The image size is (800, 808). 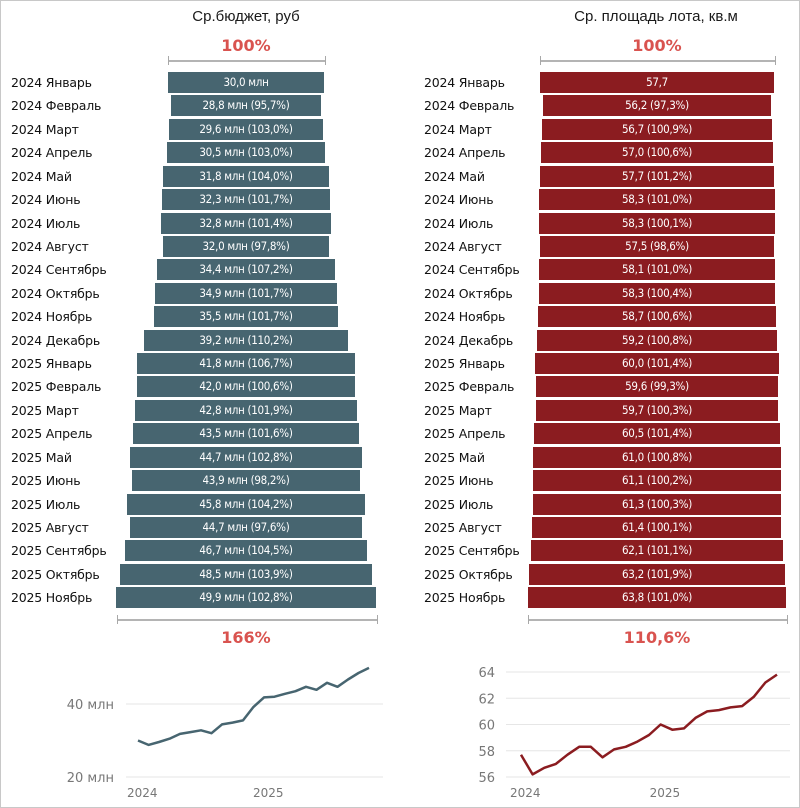 What do you see at coordinates (246, 637) in the screenshot?
I see `budget-bottom-percent: 166%` at bounding box center [246, 637].